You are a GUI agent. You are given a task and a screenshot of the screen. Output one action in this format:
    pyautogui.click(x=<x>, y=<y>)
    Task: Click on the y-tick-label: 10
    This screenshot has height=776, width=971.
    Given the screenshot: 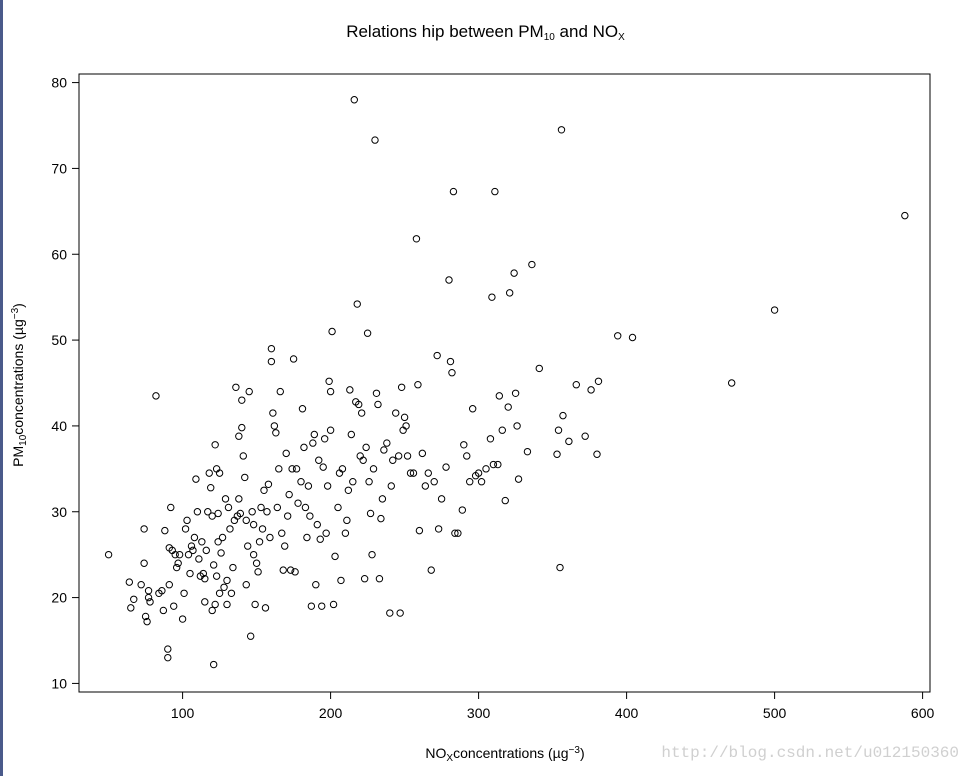 What is the action you would take?
    pyautogui.click(x=59, y=683)
    